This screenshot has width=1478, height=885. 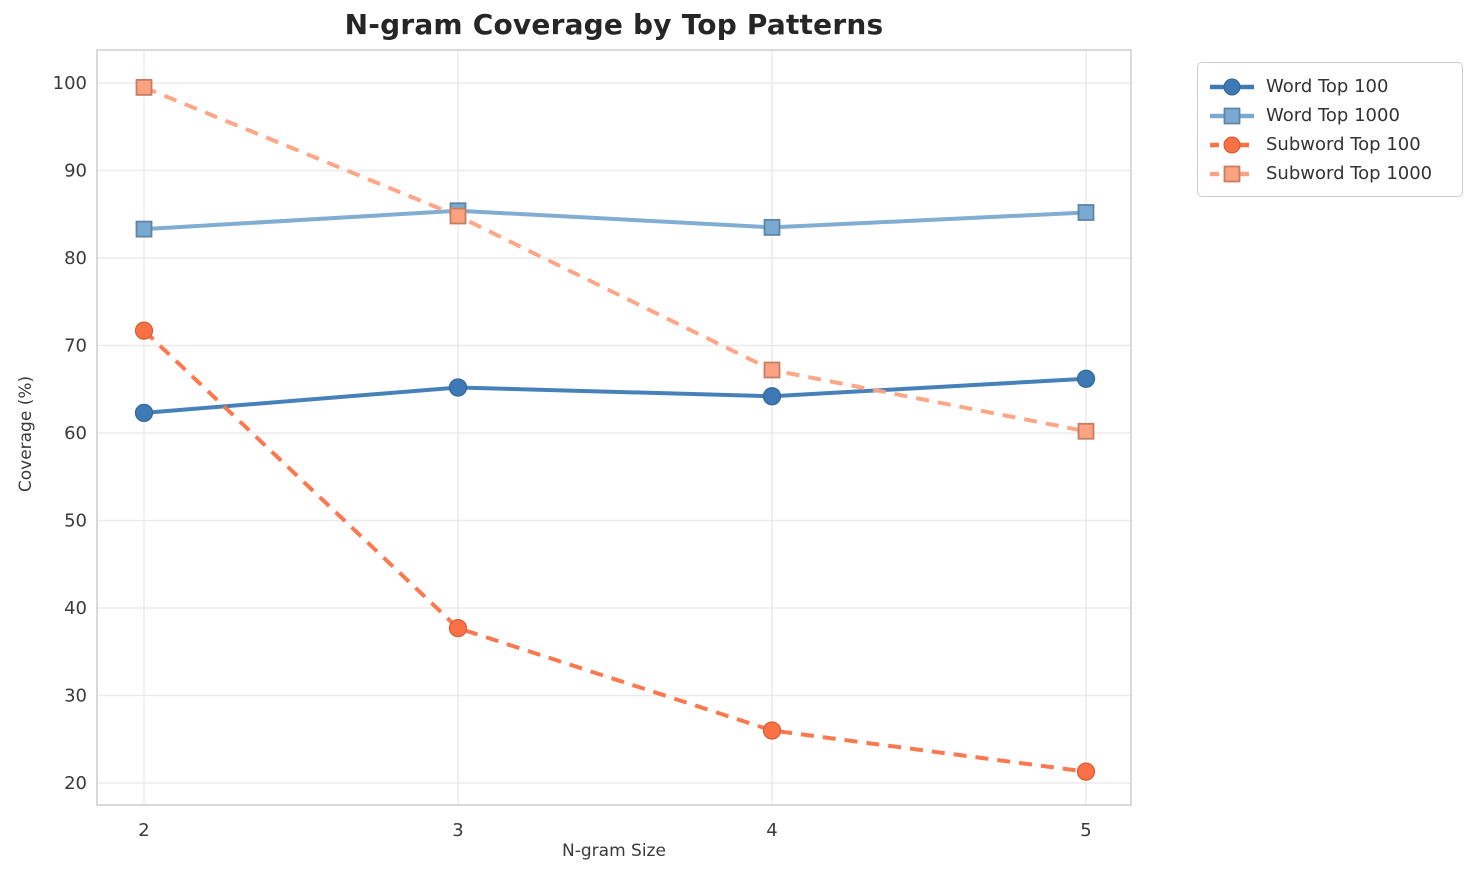 I want to click on y-tick-label: 90, so click(x=75, y=171).